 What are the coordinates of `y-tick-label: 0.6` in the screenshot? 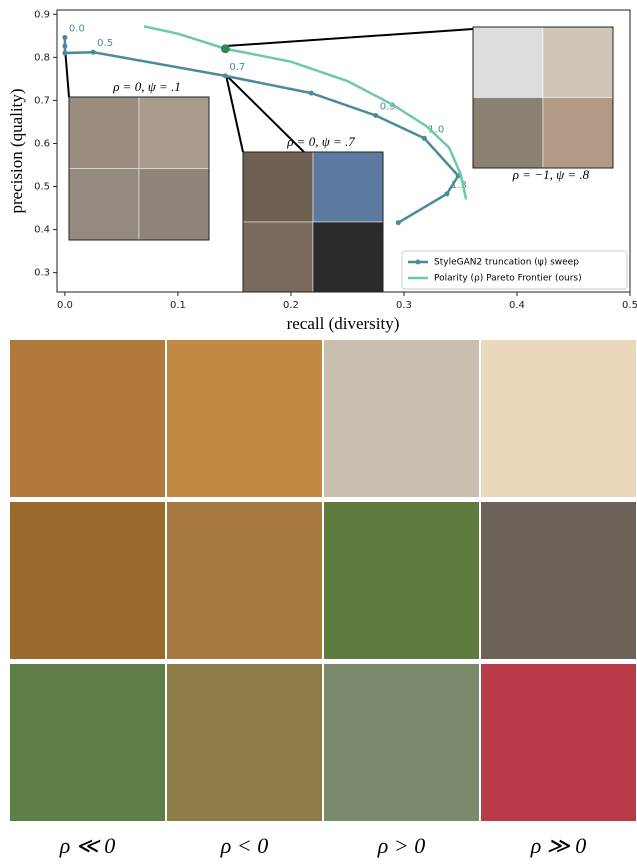 It's located at (42, 143).